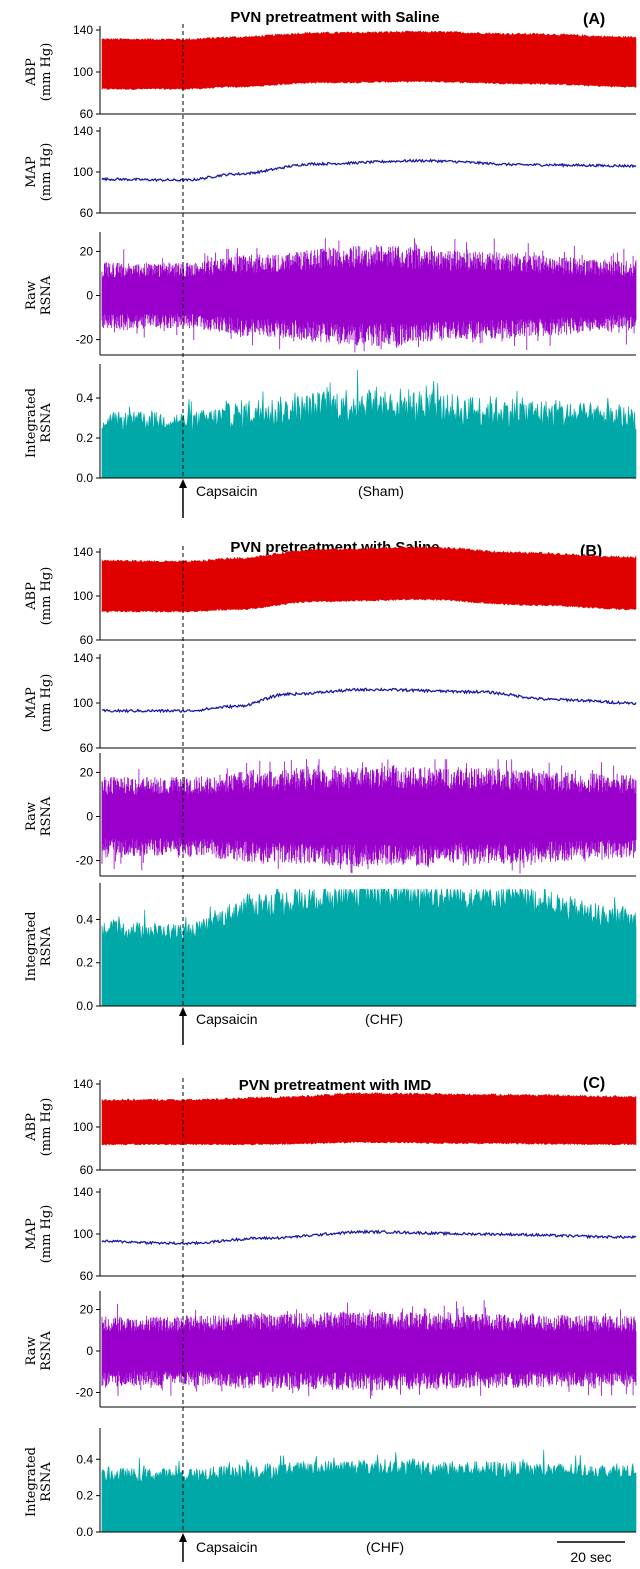  I want to click on group-label: (Sham), so click(381, 491).